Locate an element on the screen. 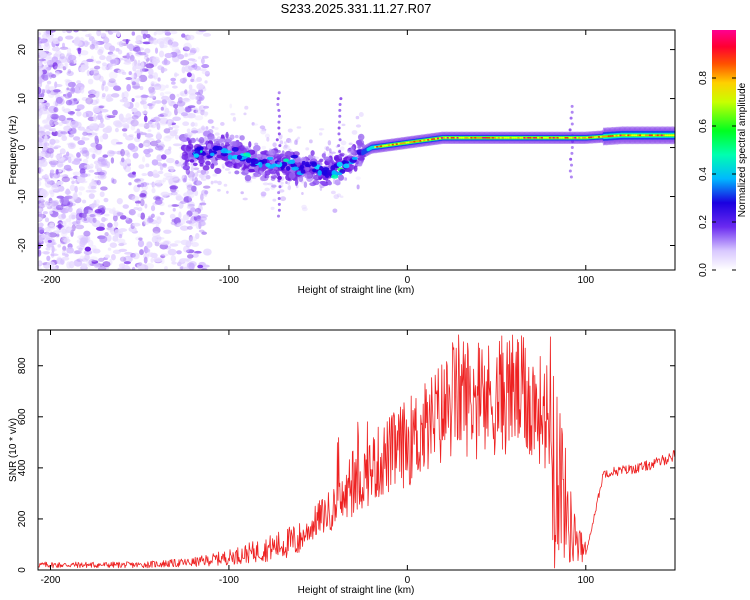  snr-x-tick-label: 0 is located at coordinates (408, 580).